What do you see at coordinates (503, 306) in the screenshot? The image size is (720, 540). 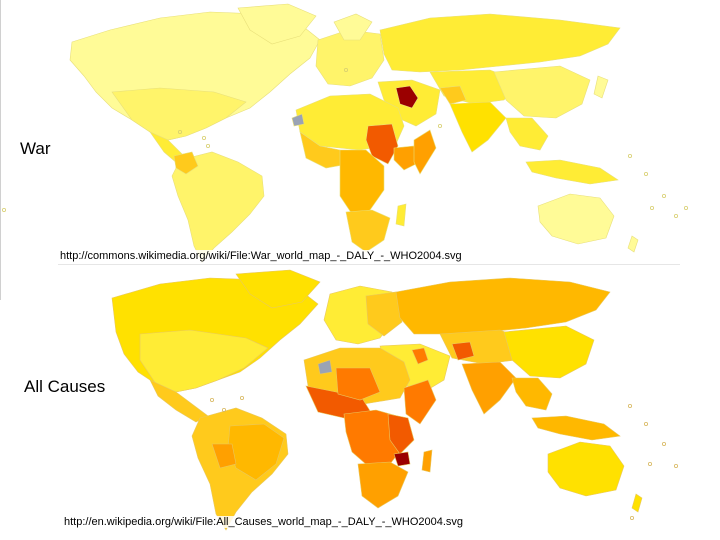 I see `all-russia` at bounding box center [503, 306].